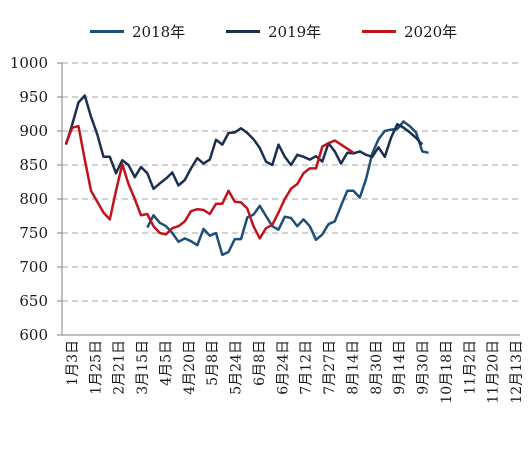 The width and height of the screenshot is (532, 449). What do you see at coordinates (33, 165) in the screenshot?
I see `y-tick-label: 850` at bounding box center [33, 165].